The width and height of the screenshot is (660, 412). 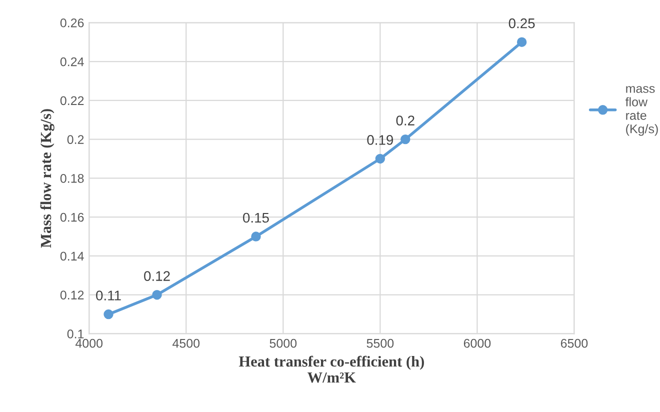 I want to click on y-tick-label: 0.18, so click(x=72, y=178).